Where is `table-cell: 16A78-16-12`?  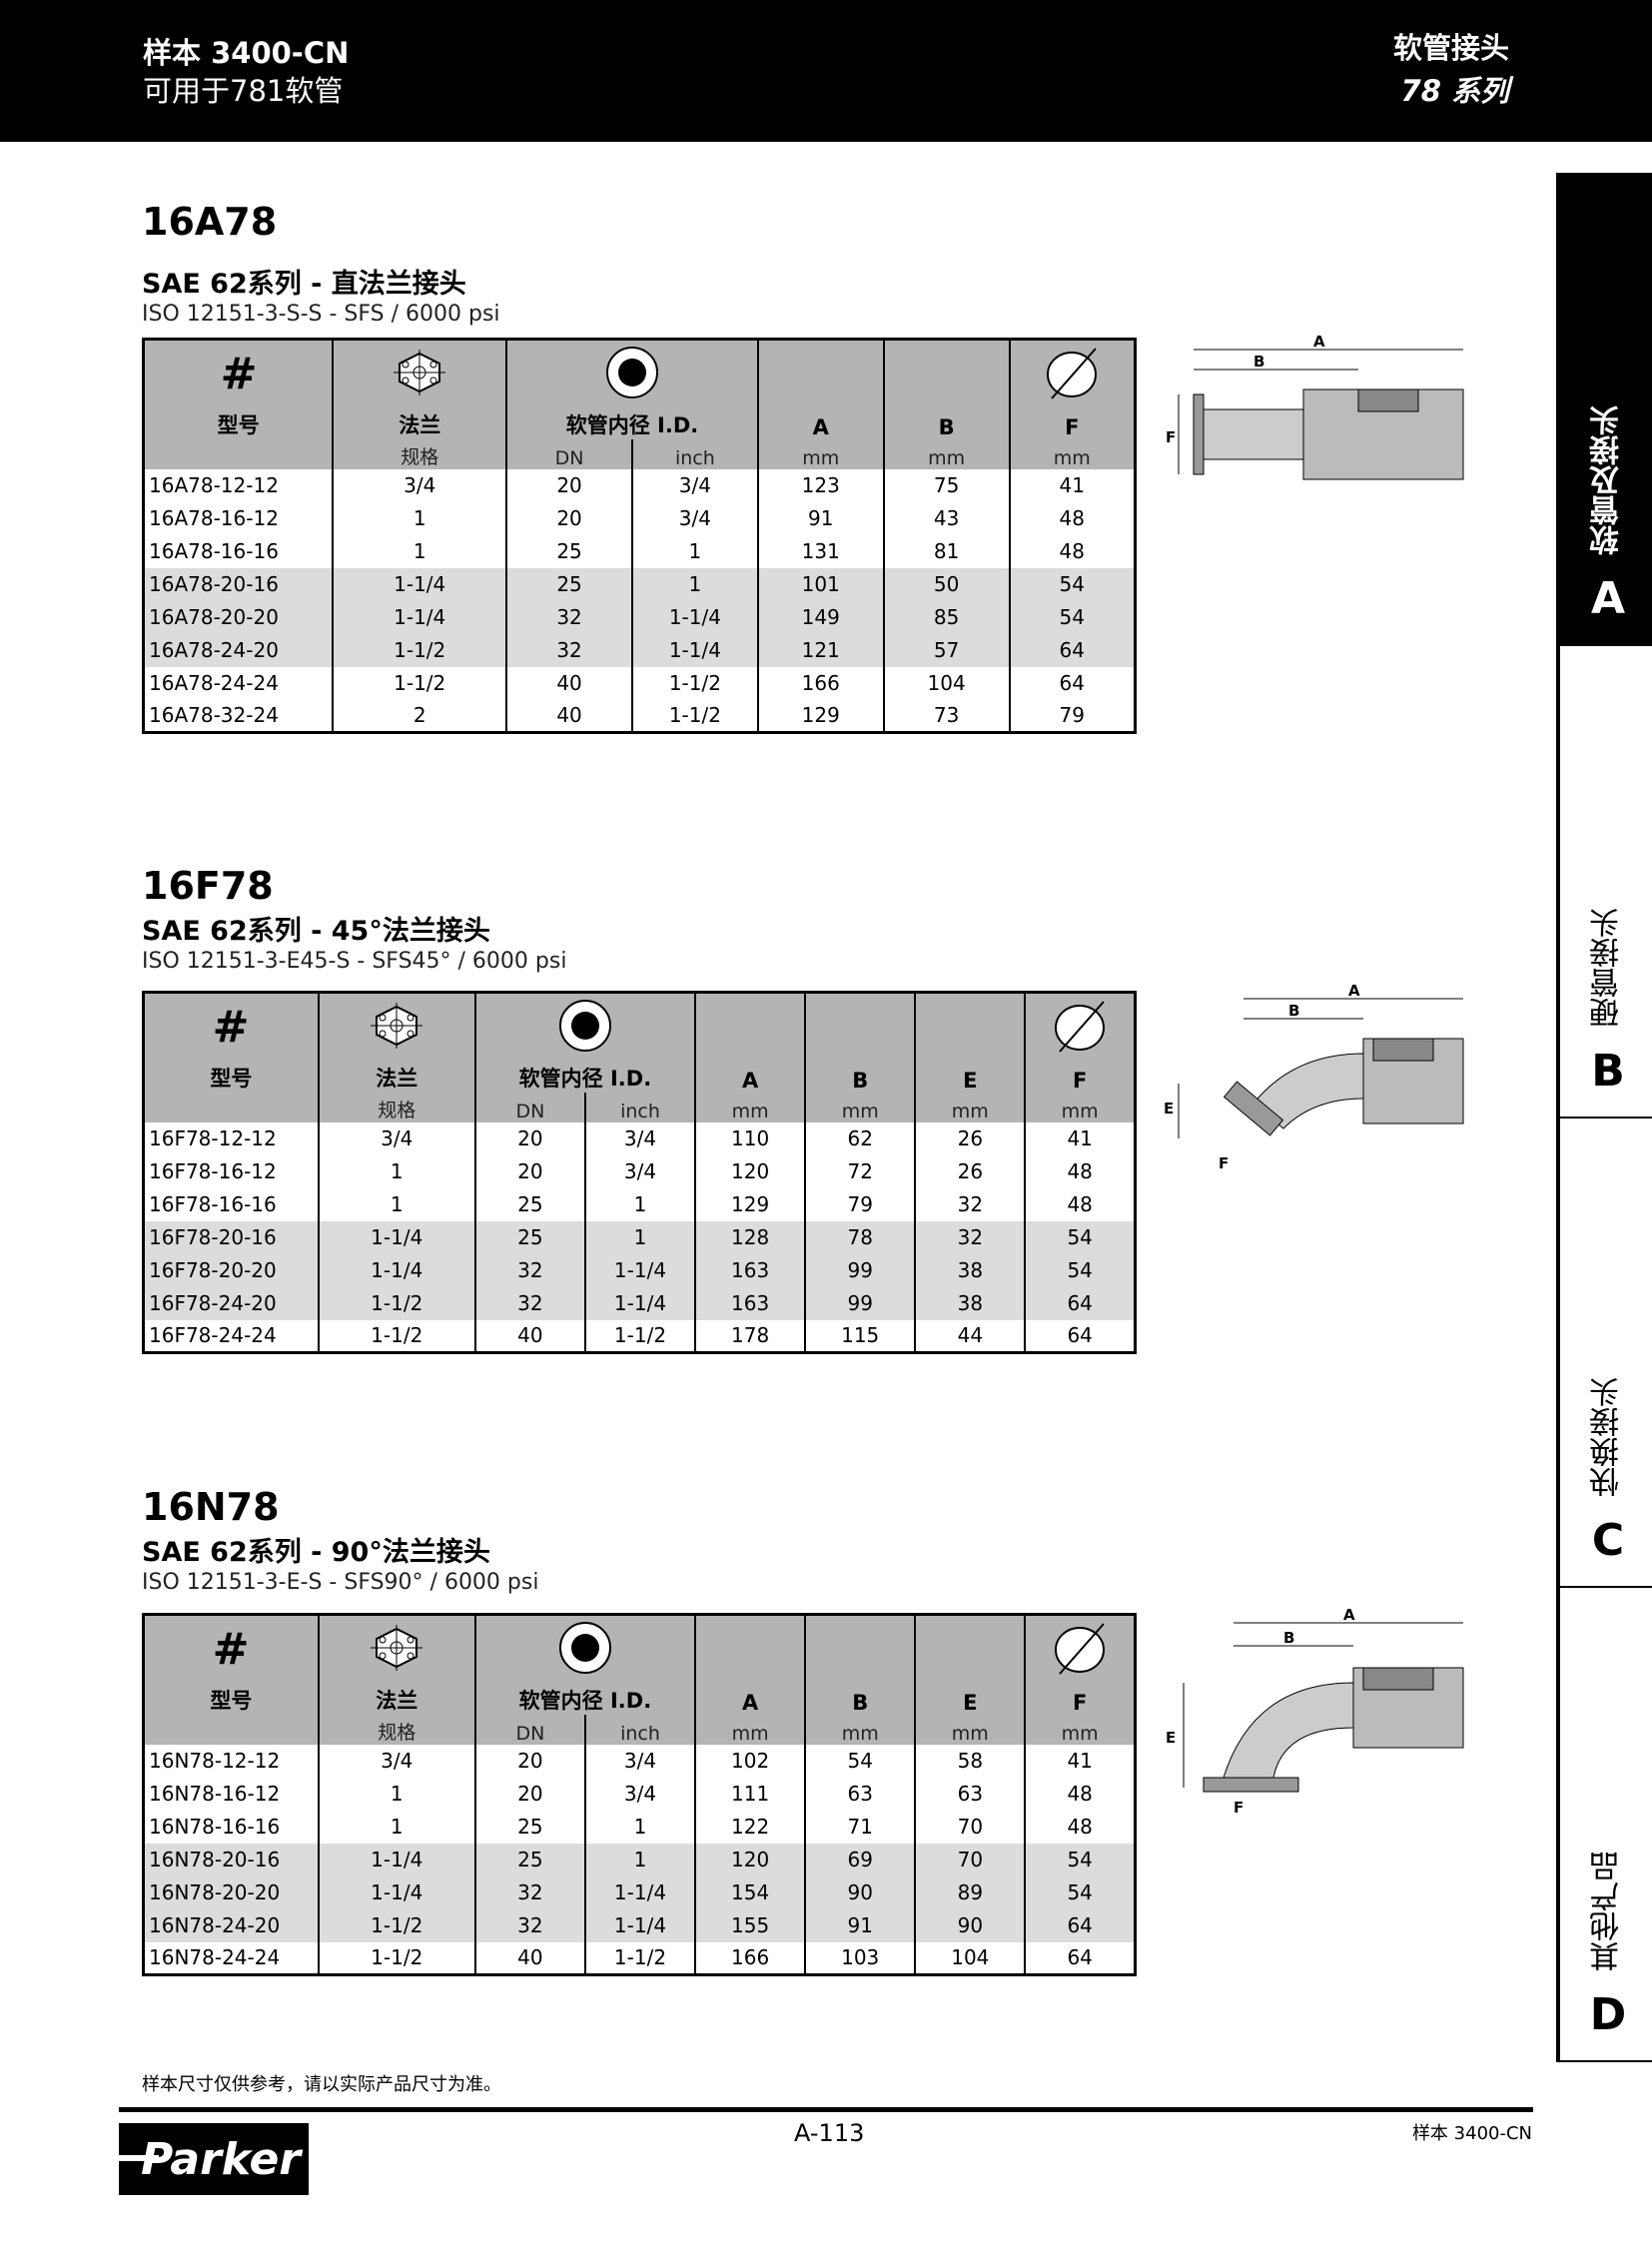 table-cell: 16A78-16-12 is located at coordinates (238, 518).